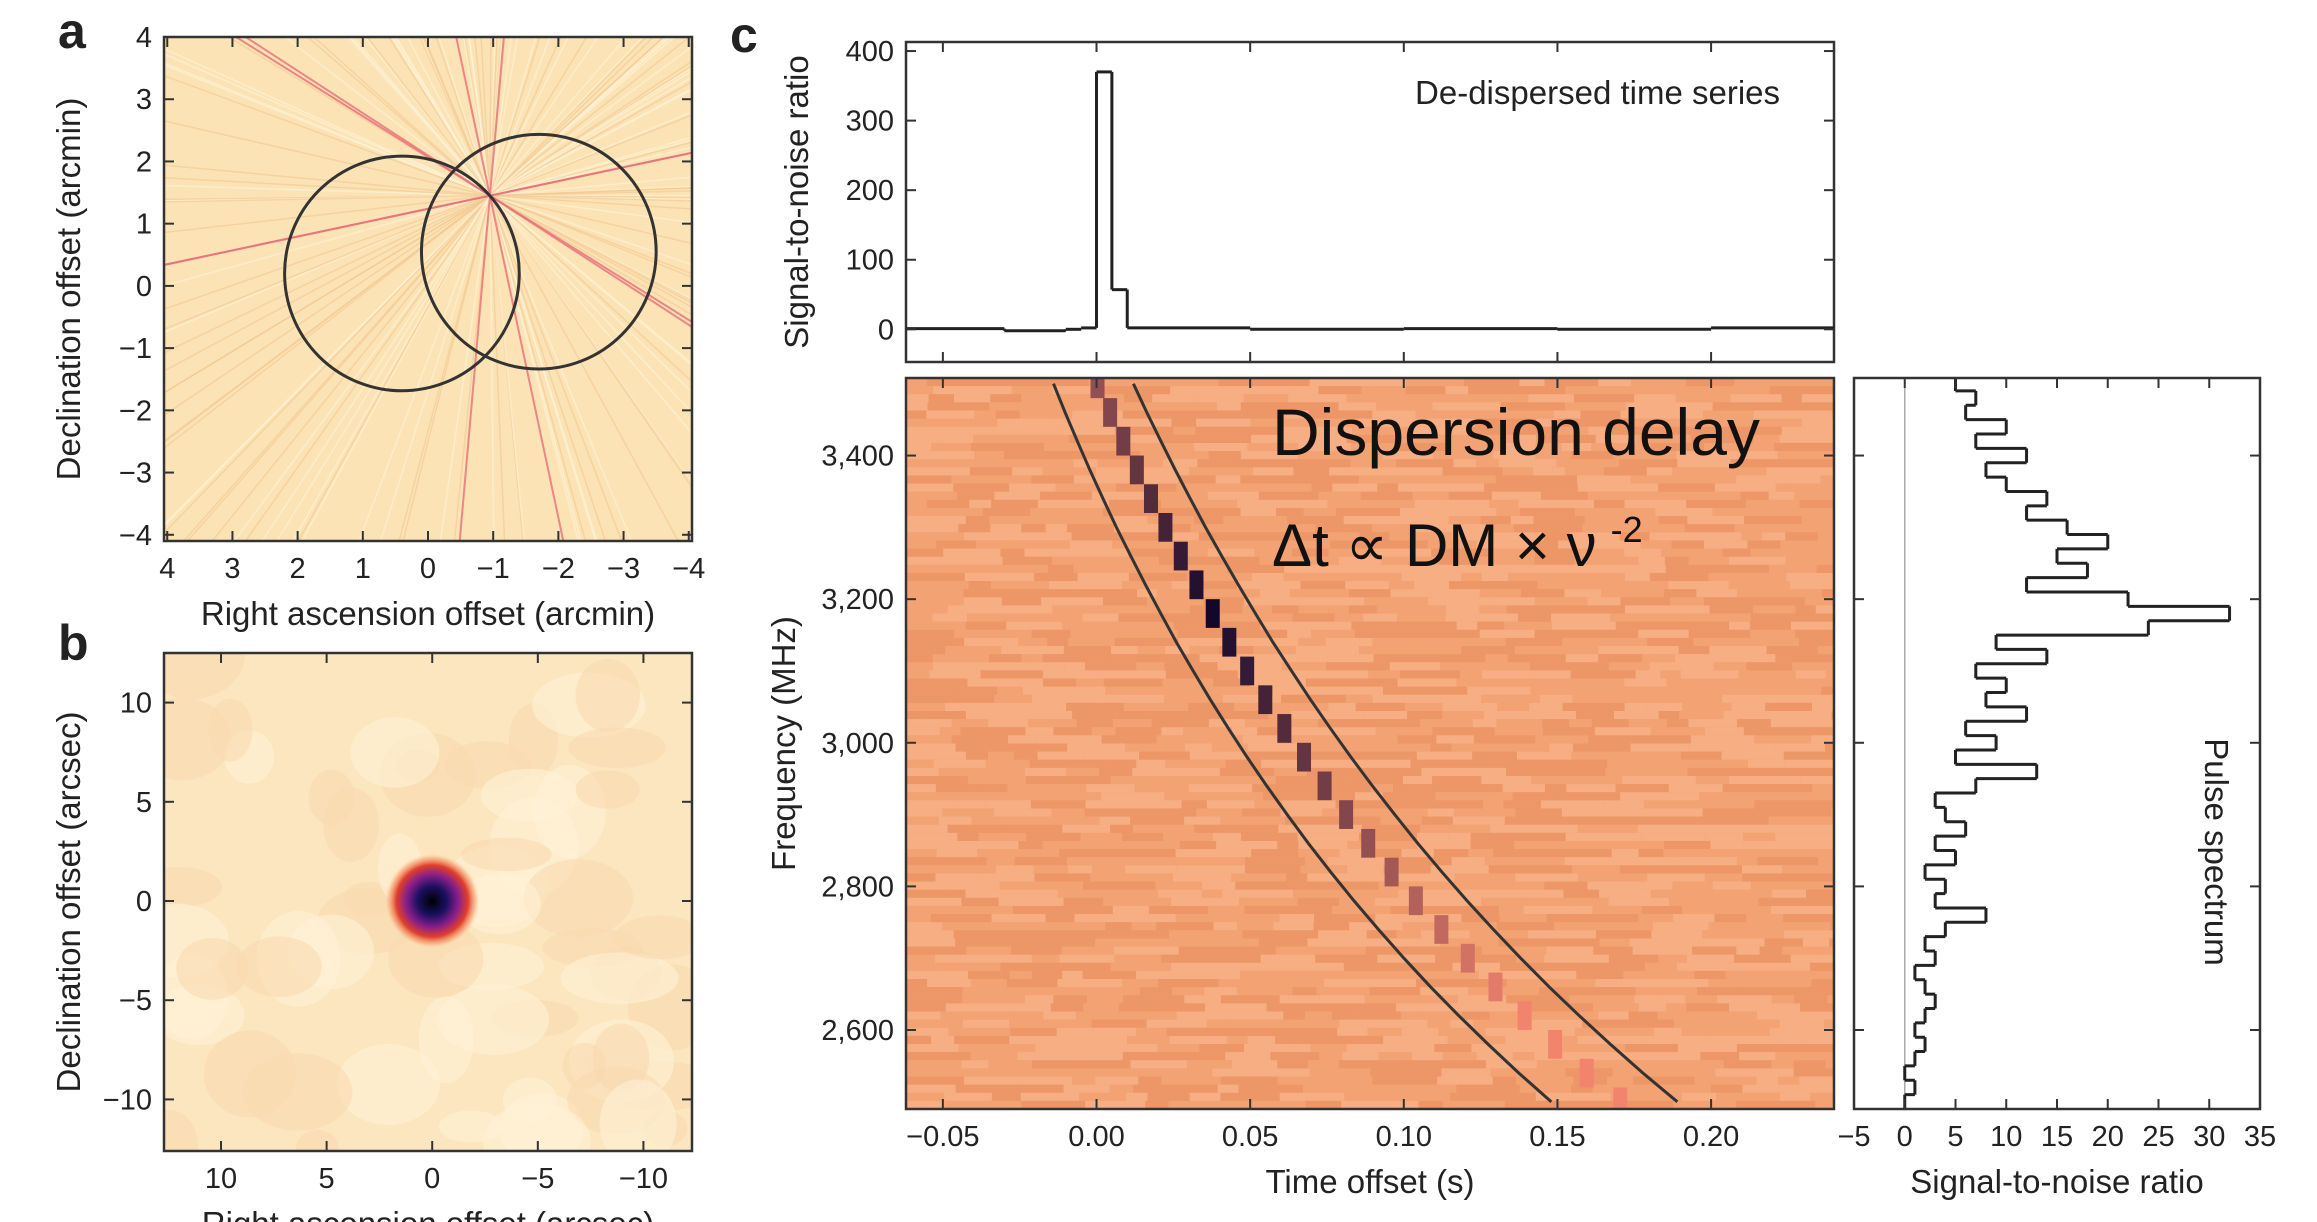 This screenshot has height=1222, width=2317. Describe the element at coordinates (1495, 987) in the screenshot. I see `pulse` at that location.